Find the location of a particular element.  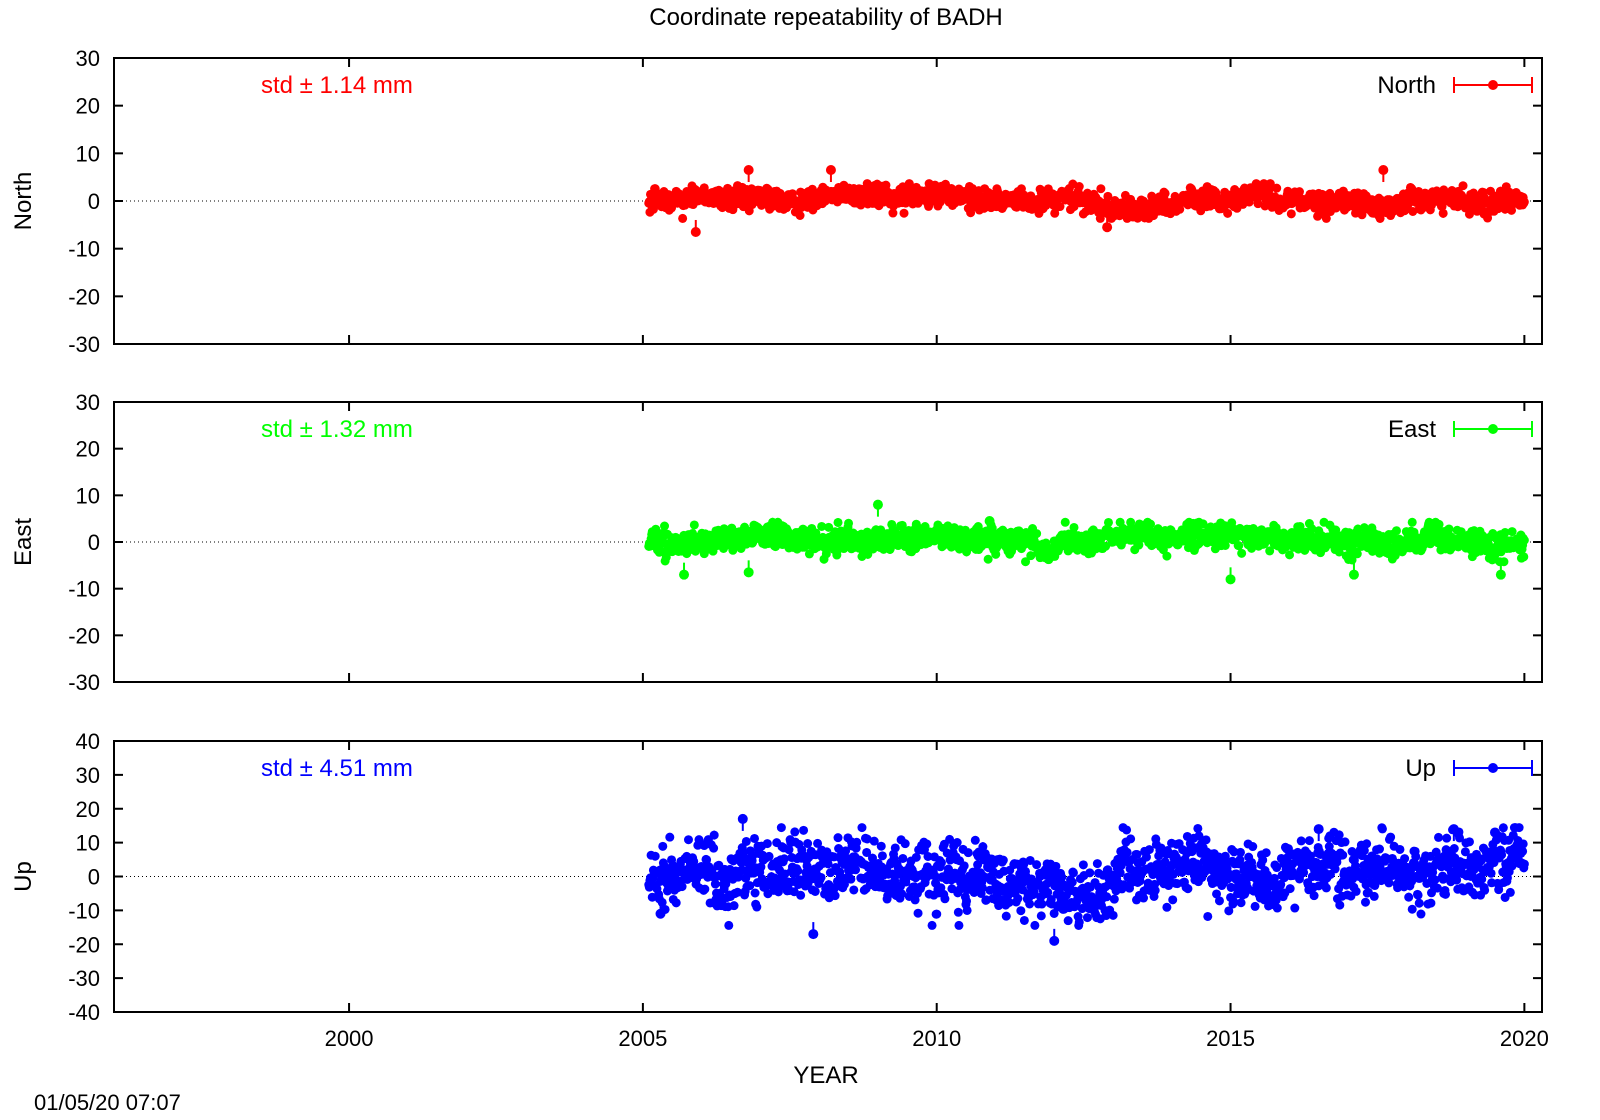

series-north is located at coordinates (1086, 201).